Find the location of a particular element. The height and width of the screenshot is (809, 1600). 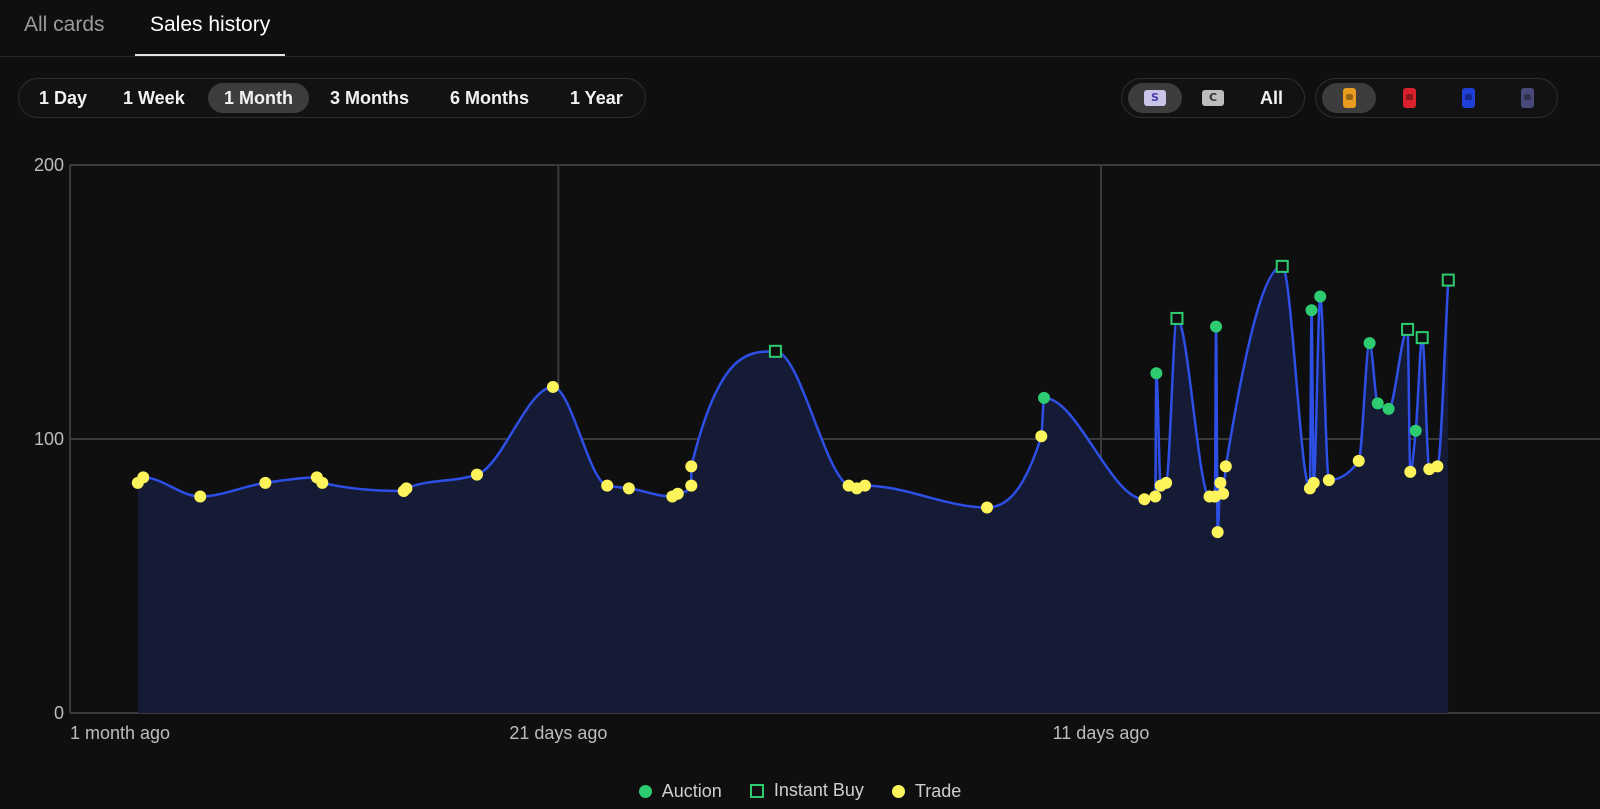

tab-all-cards: All cards is located at coordinates (64, 24).